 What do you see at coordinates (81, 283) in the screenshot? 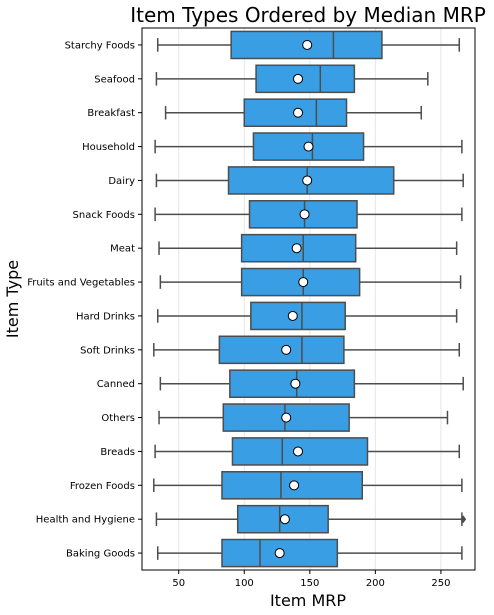
I see `y-tick-label: Fruits and Vegetables` at bounding box center [81, 283].